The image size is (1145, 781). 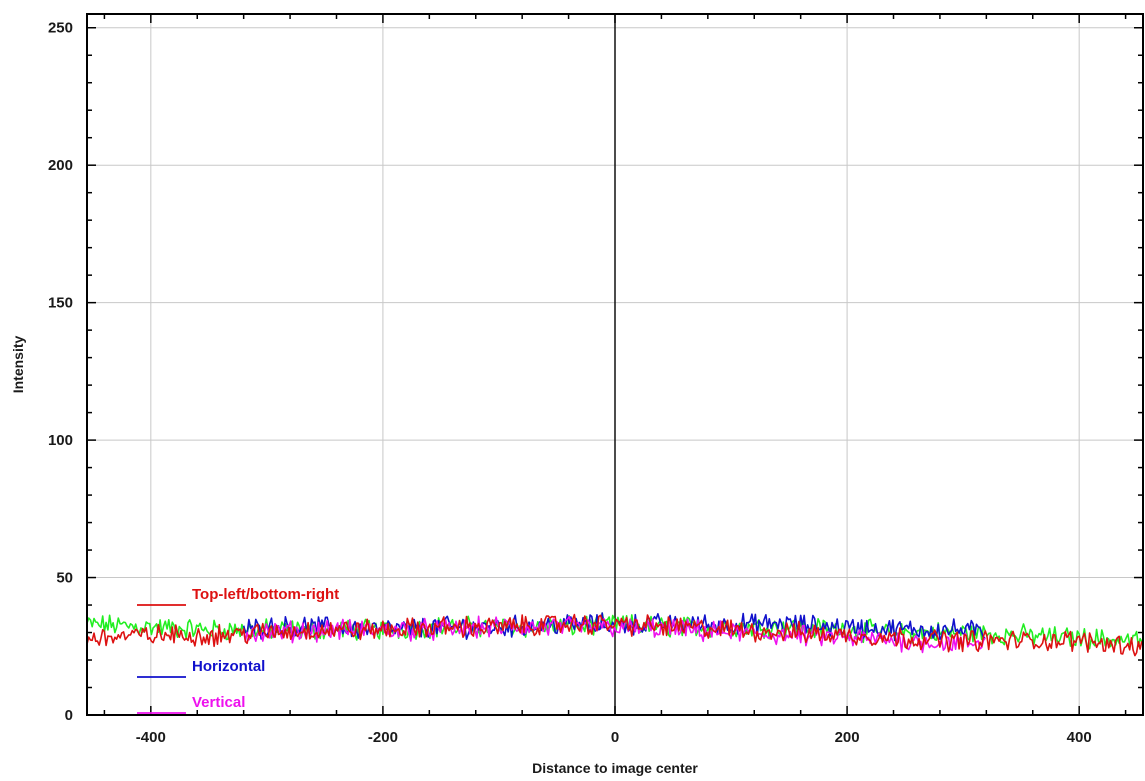 I want to click on y-tick-label: 200, so click(x=60, y=165).